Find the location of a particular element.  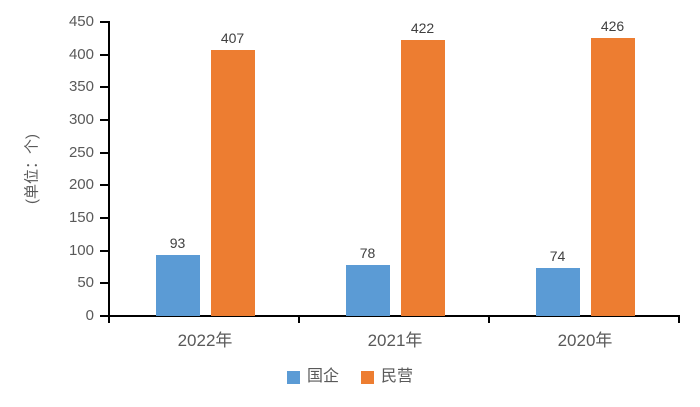

legend-label: 民营 is located at coordinates (397, 376).